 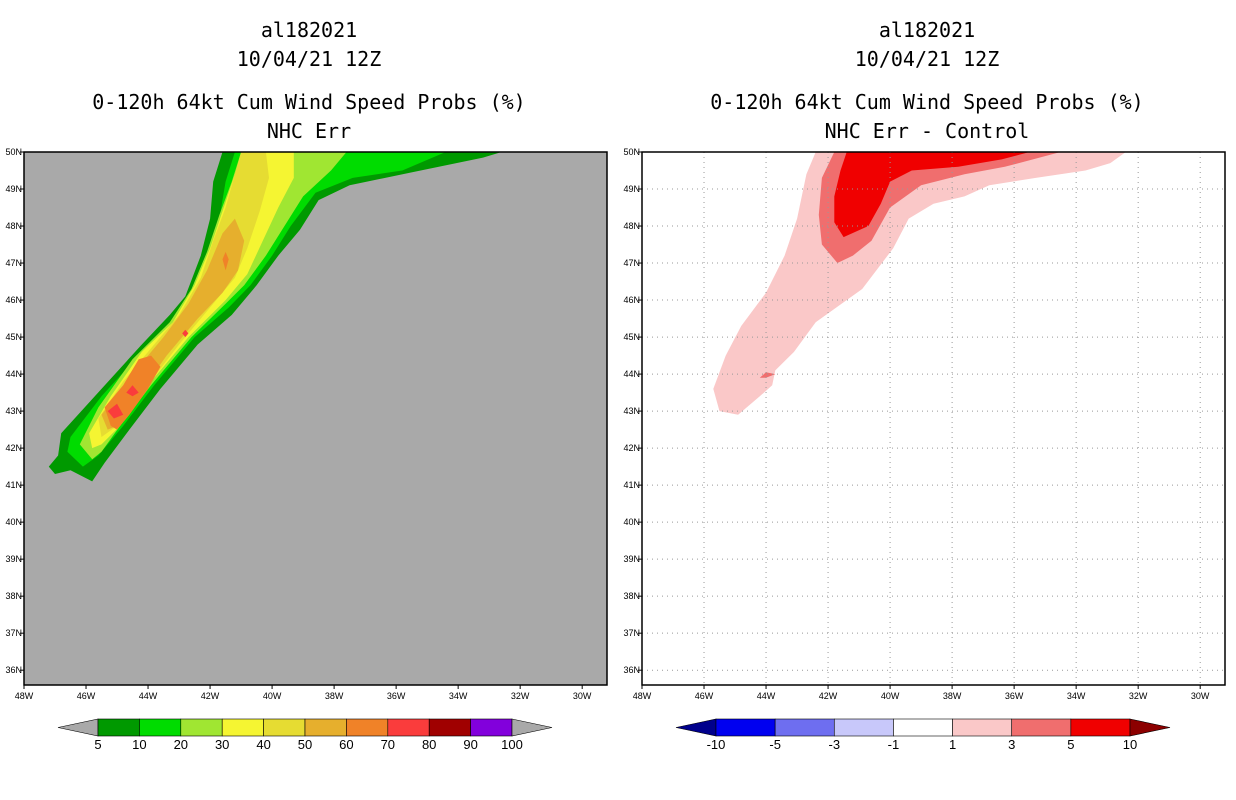 What do you see at coordinates (181, 744) in the screenshot?
I see `colorbar-label: 20` at bounding box center [181, 744].